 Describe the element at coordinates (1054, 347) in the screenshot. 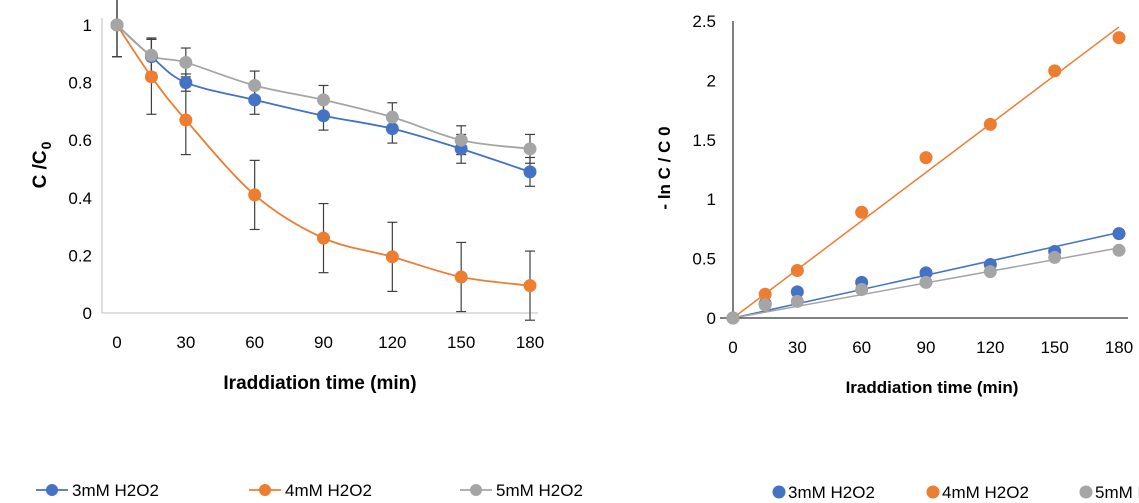

I see `x-tick-label-right: 150` at that location.